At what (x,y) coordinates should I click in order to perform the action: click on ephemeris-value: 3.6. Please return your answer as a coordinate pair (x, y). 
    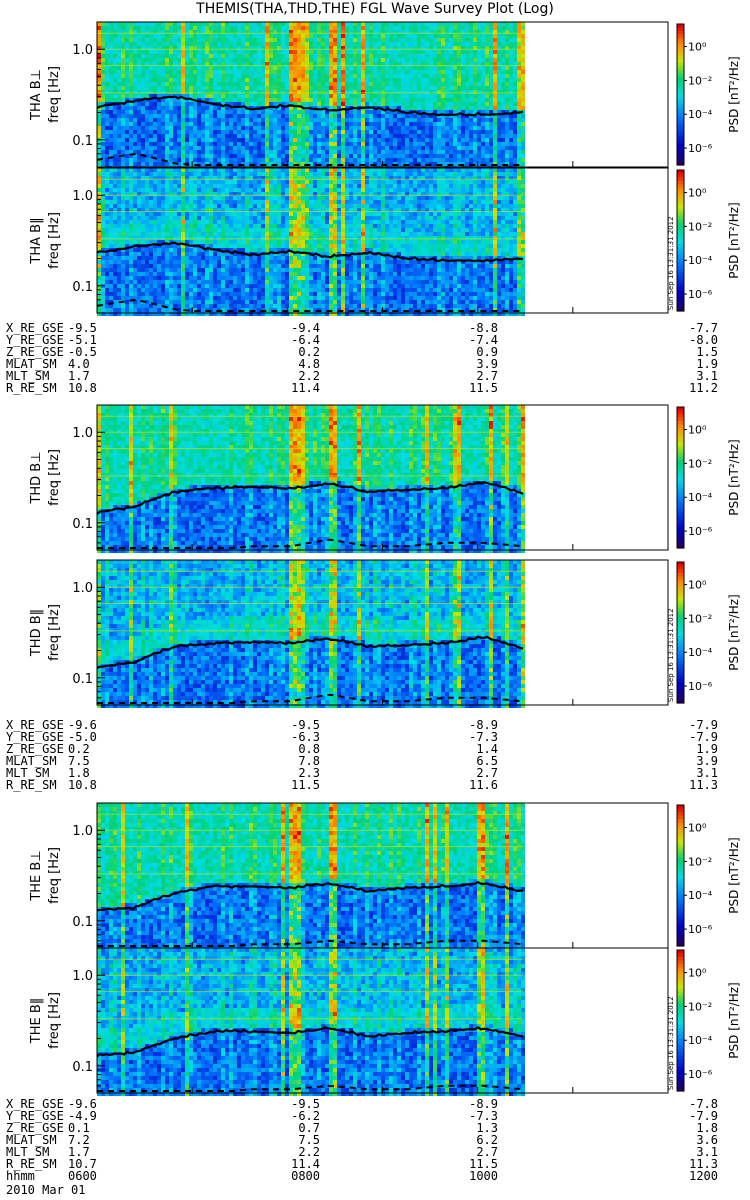
    Looking at the image, I should click on (688, 1140).